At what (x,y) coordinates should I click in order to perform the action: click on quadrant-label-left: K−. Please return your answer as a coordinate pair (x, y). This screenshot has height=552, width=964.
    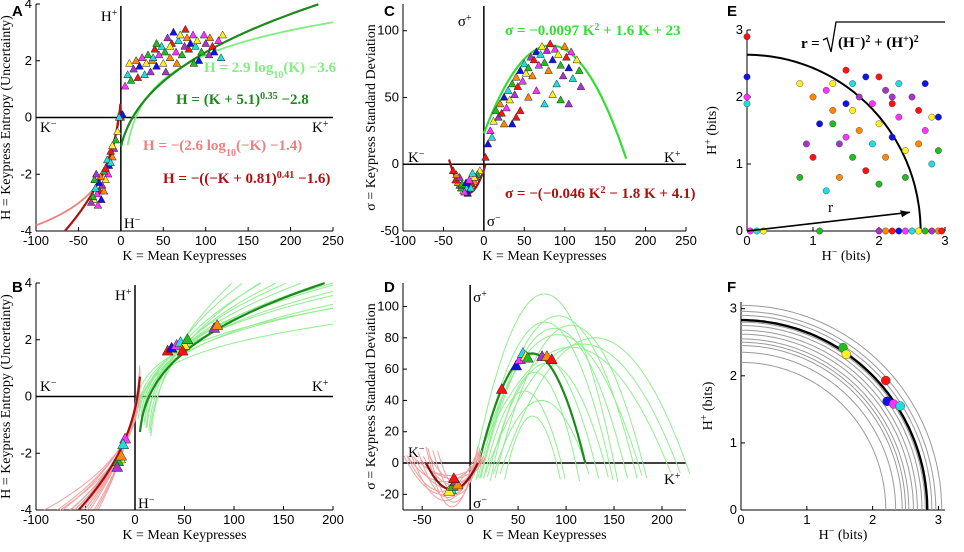
    Looking at the image, I should click on (416, 158).